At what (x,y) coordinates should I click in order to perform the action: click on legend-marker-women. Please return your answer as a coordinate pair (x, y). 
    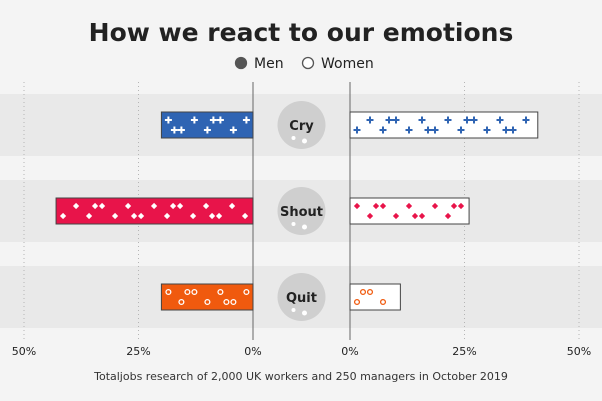
    Looking at the image, I should click on (308, 63).